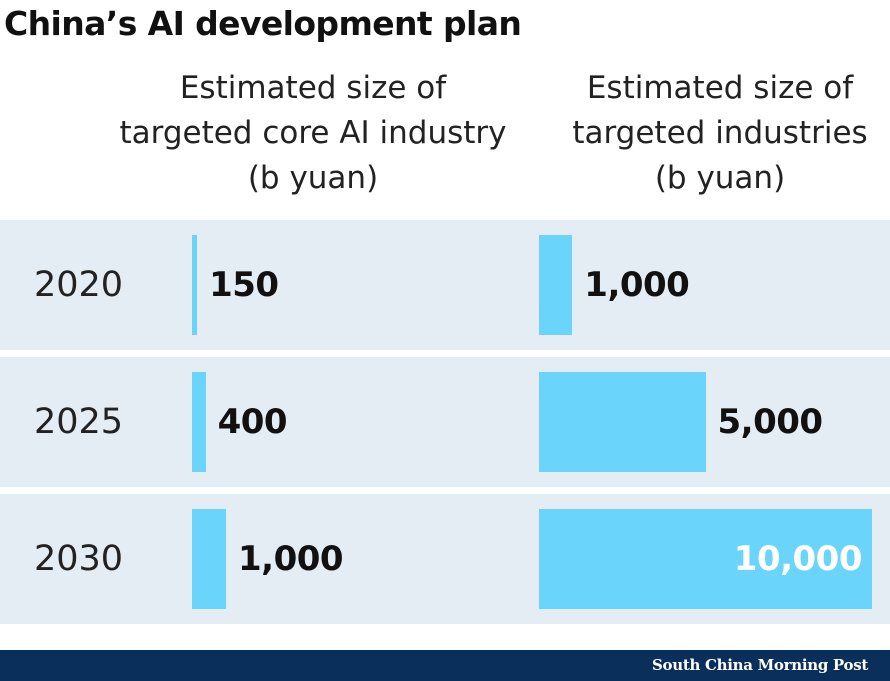 The width and height of the screenshot is (890, 681). What do you see at coordinates (263, 23) in the screenshot?
I see `chart-title: China’s AI development plan` at bounding box center [263, 23].